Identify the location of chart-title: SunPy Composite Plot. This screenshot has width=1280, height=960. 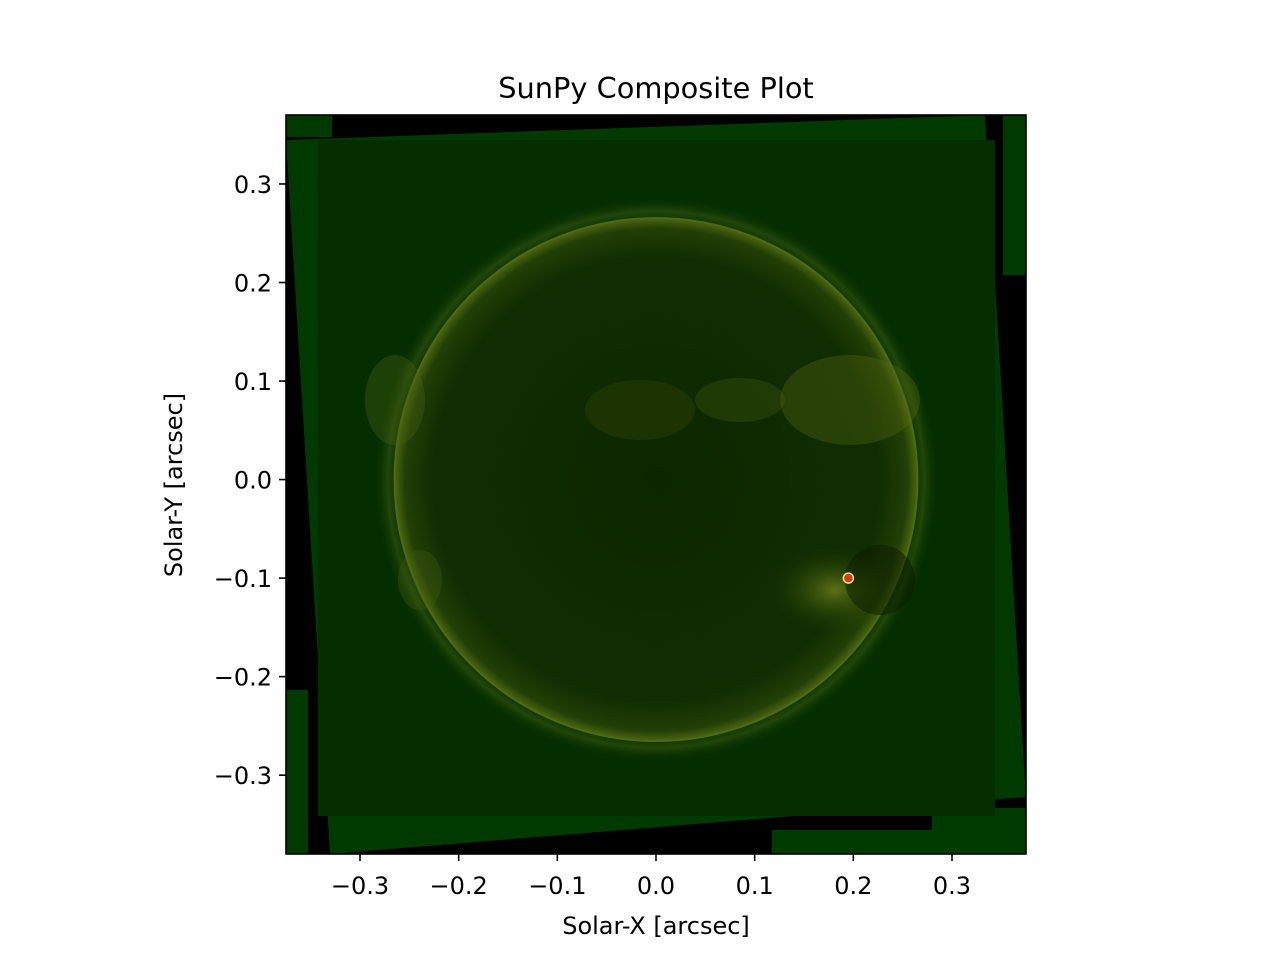
(655, 88).